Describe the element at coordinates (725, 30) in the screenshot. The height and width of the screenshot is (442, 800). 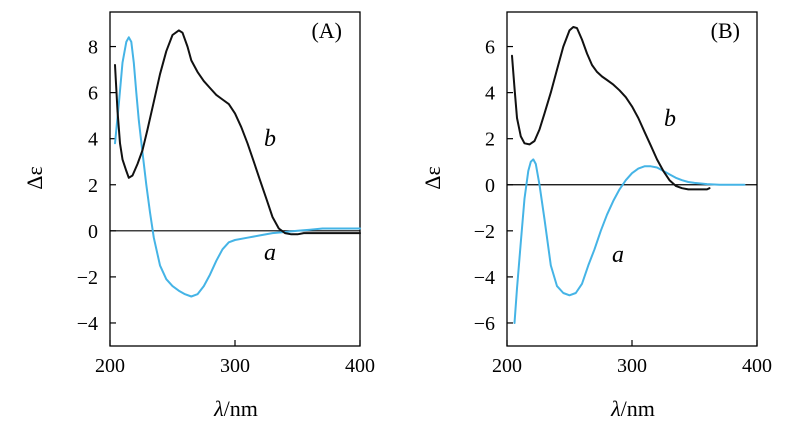
I see `panel-label: (B)` at that location.